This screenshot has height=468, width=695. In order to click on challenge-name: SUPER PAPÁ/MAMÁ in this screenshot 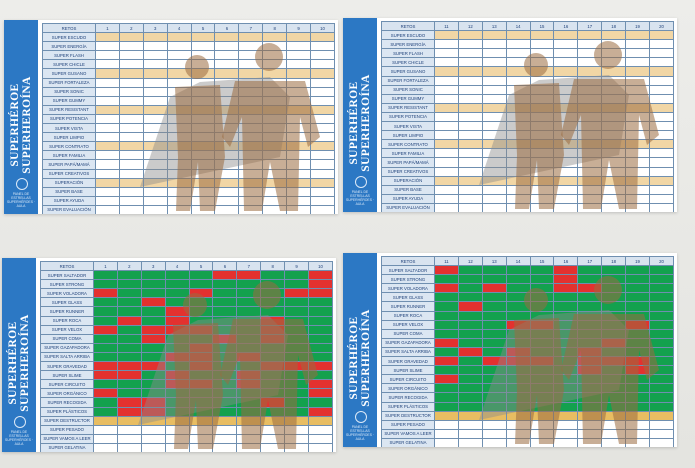, I will do `click(408, 162)`.